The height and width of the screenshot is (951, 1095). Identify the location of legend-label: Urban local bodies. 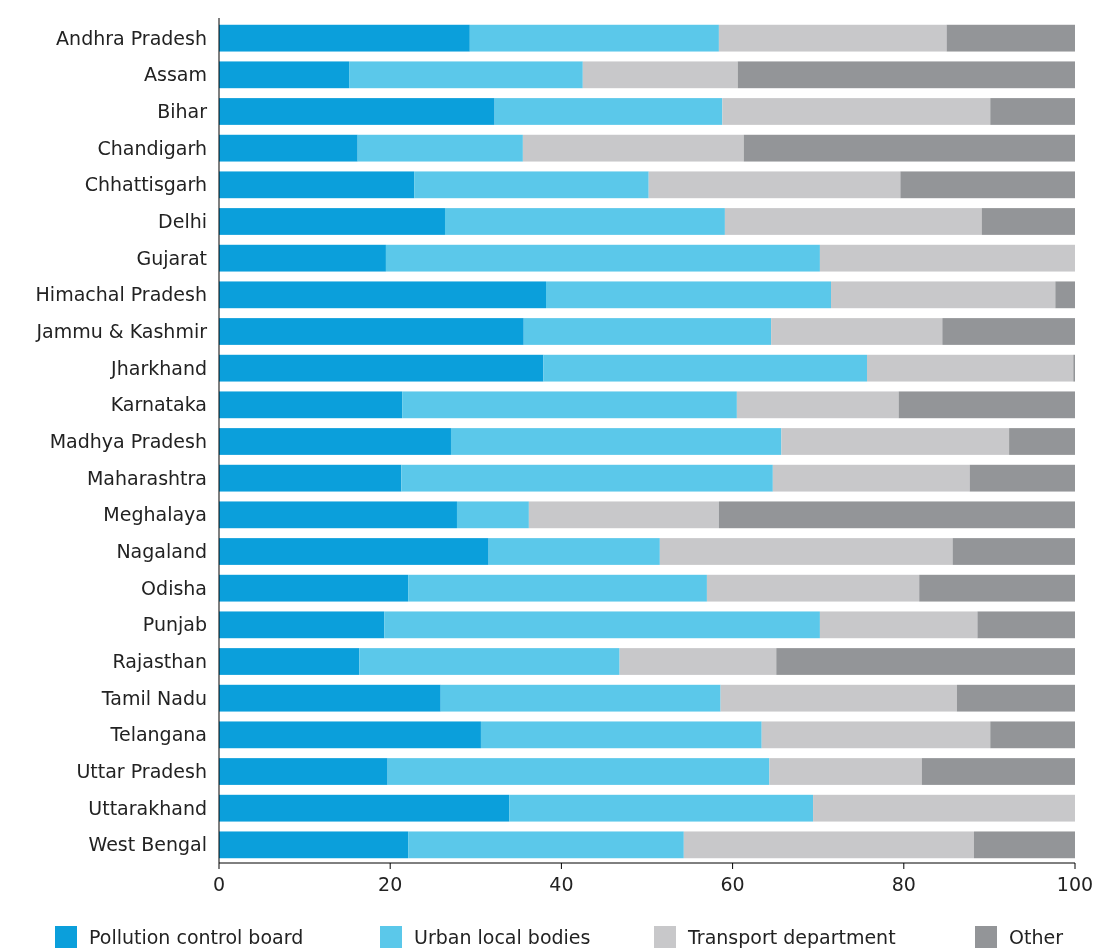
(502, 937).